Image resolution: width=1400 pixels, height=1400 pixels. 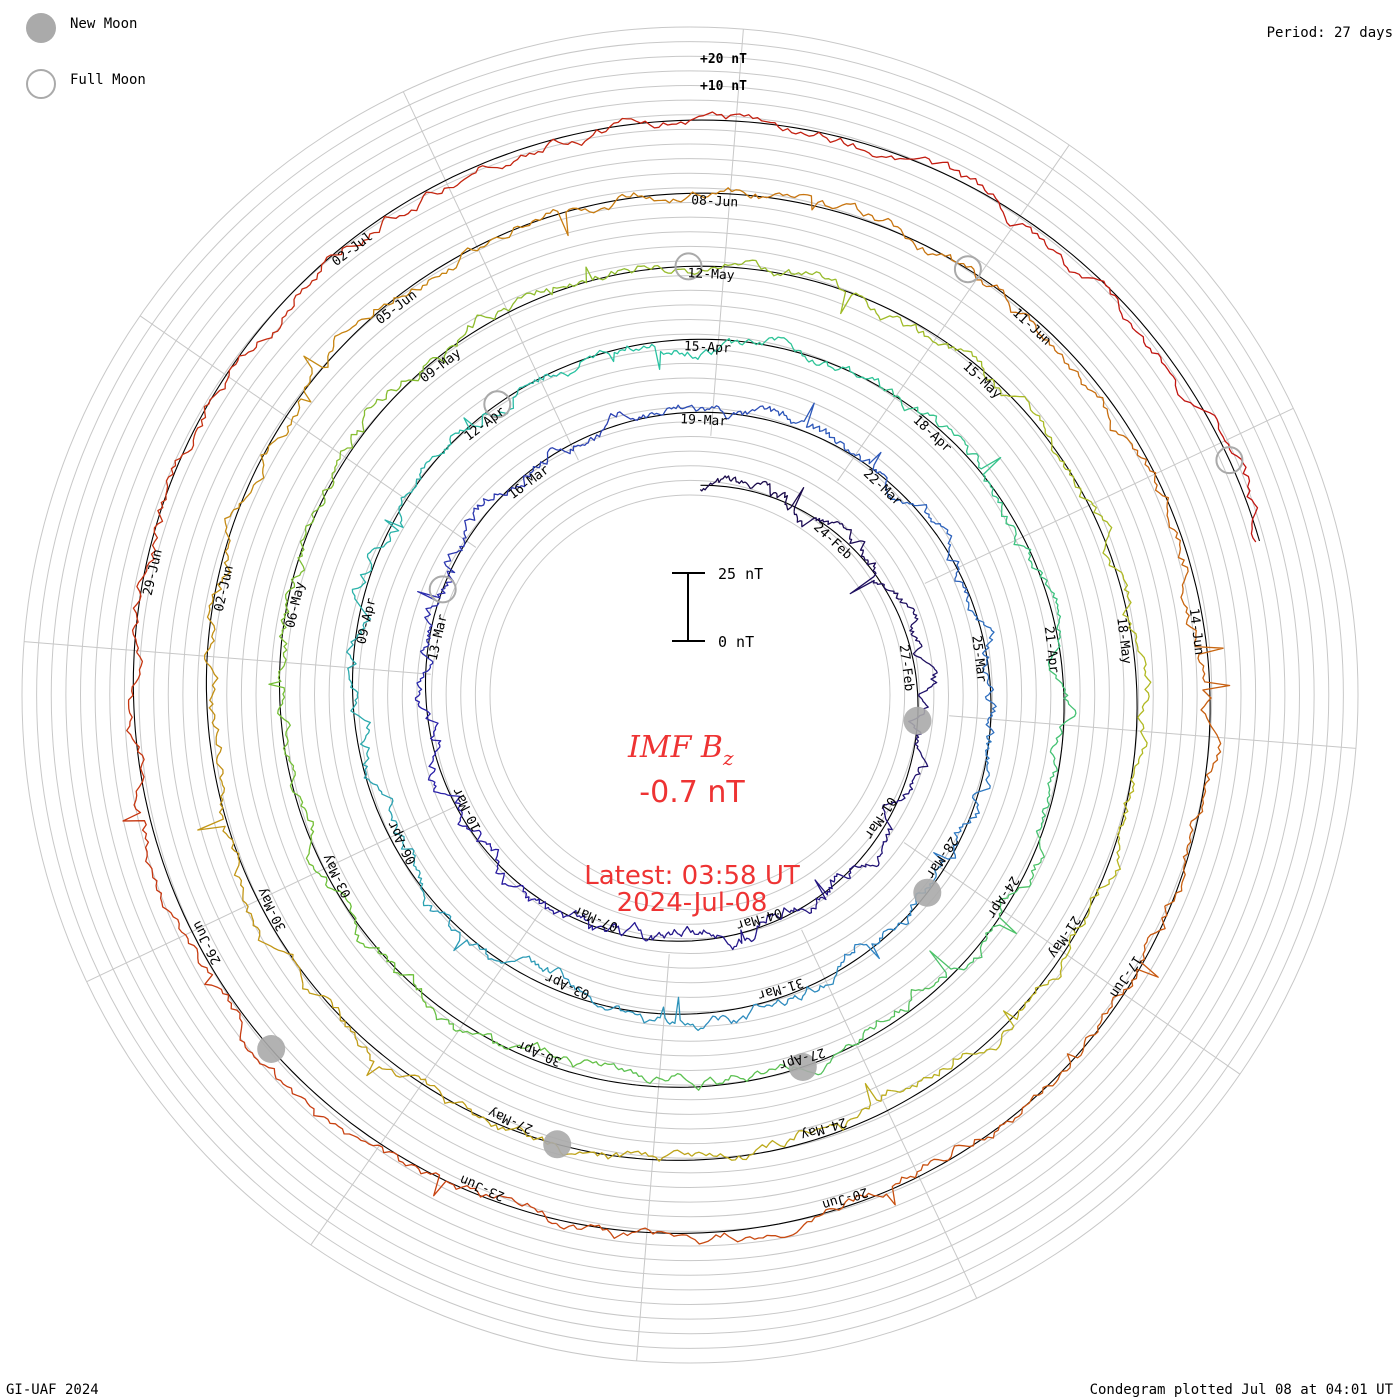 What do you see at coordinates (906, 668) in the screenshot?
I see `date-label: 27-Feb` at bounding box center [906, 668].